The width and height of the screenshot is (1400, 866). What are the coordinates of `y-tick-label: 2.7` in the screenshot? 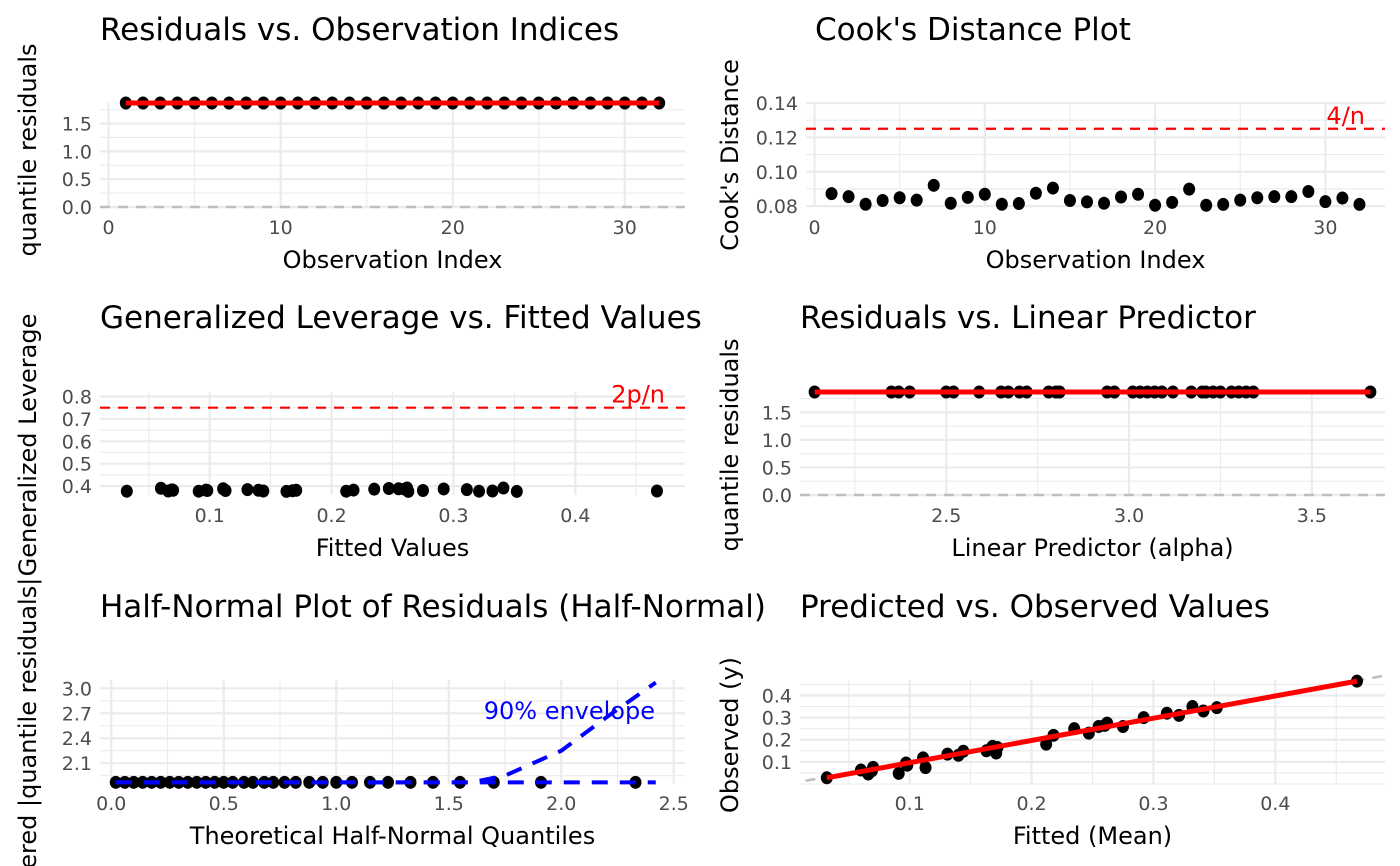 It's located at (77, 714).